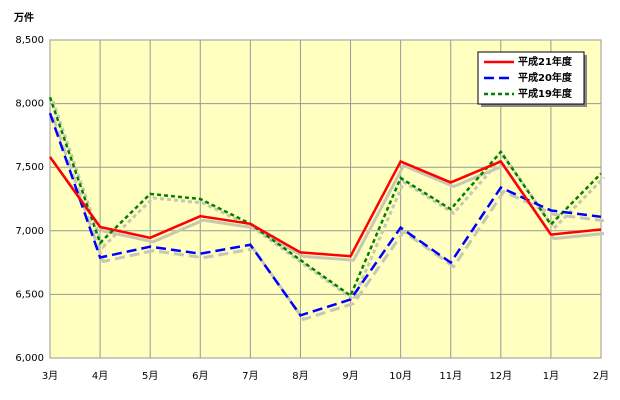 Image resolution: width=620 pixels, height=400 pixels. I want to click on x-tick-label: 2月, so click(601, 376).